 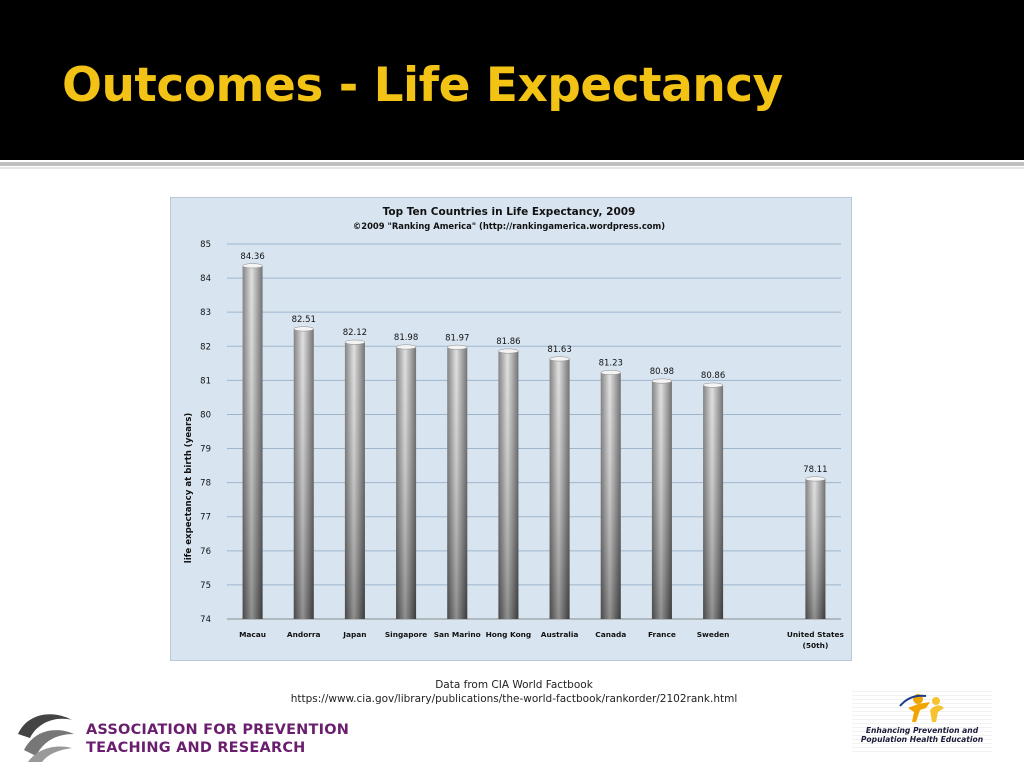 What do you see at coordinates (252, 257) in the screenshot?
I see `data-label: 84.36` at bounding box center [252, 257].